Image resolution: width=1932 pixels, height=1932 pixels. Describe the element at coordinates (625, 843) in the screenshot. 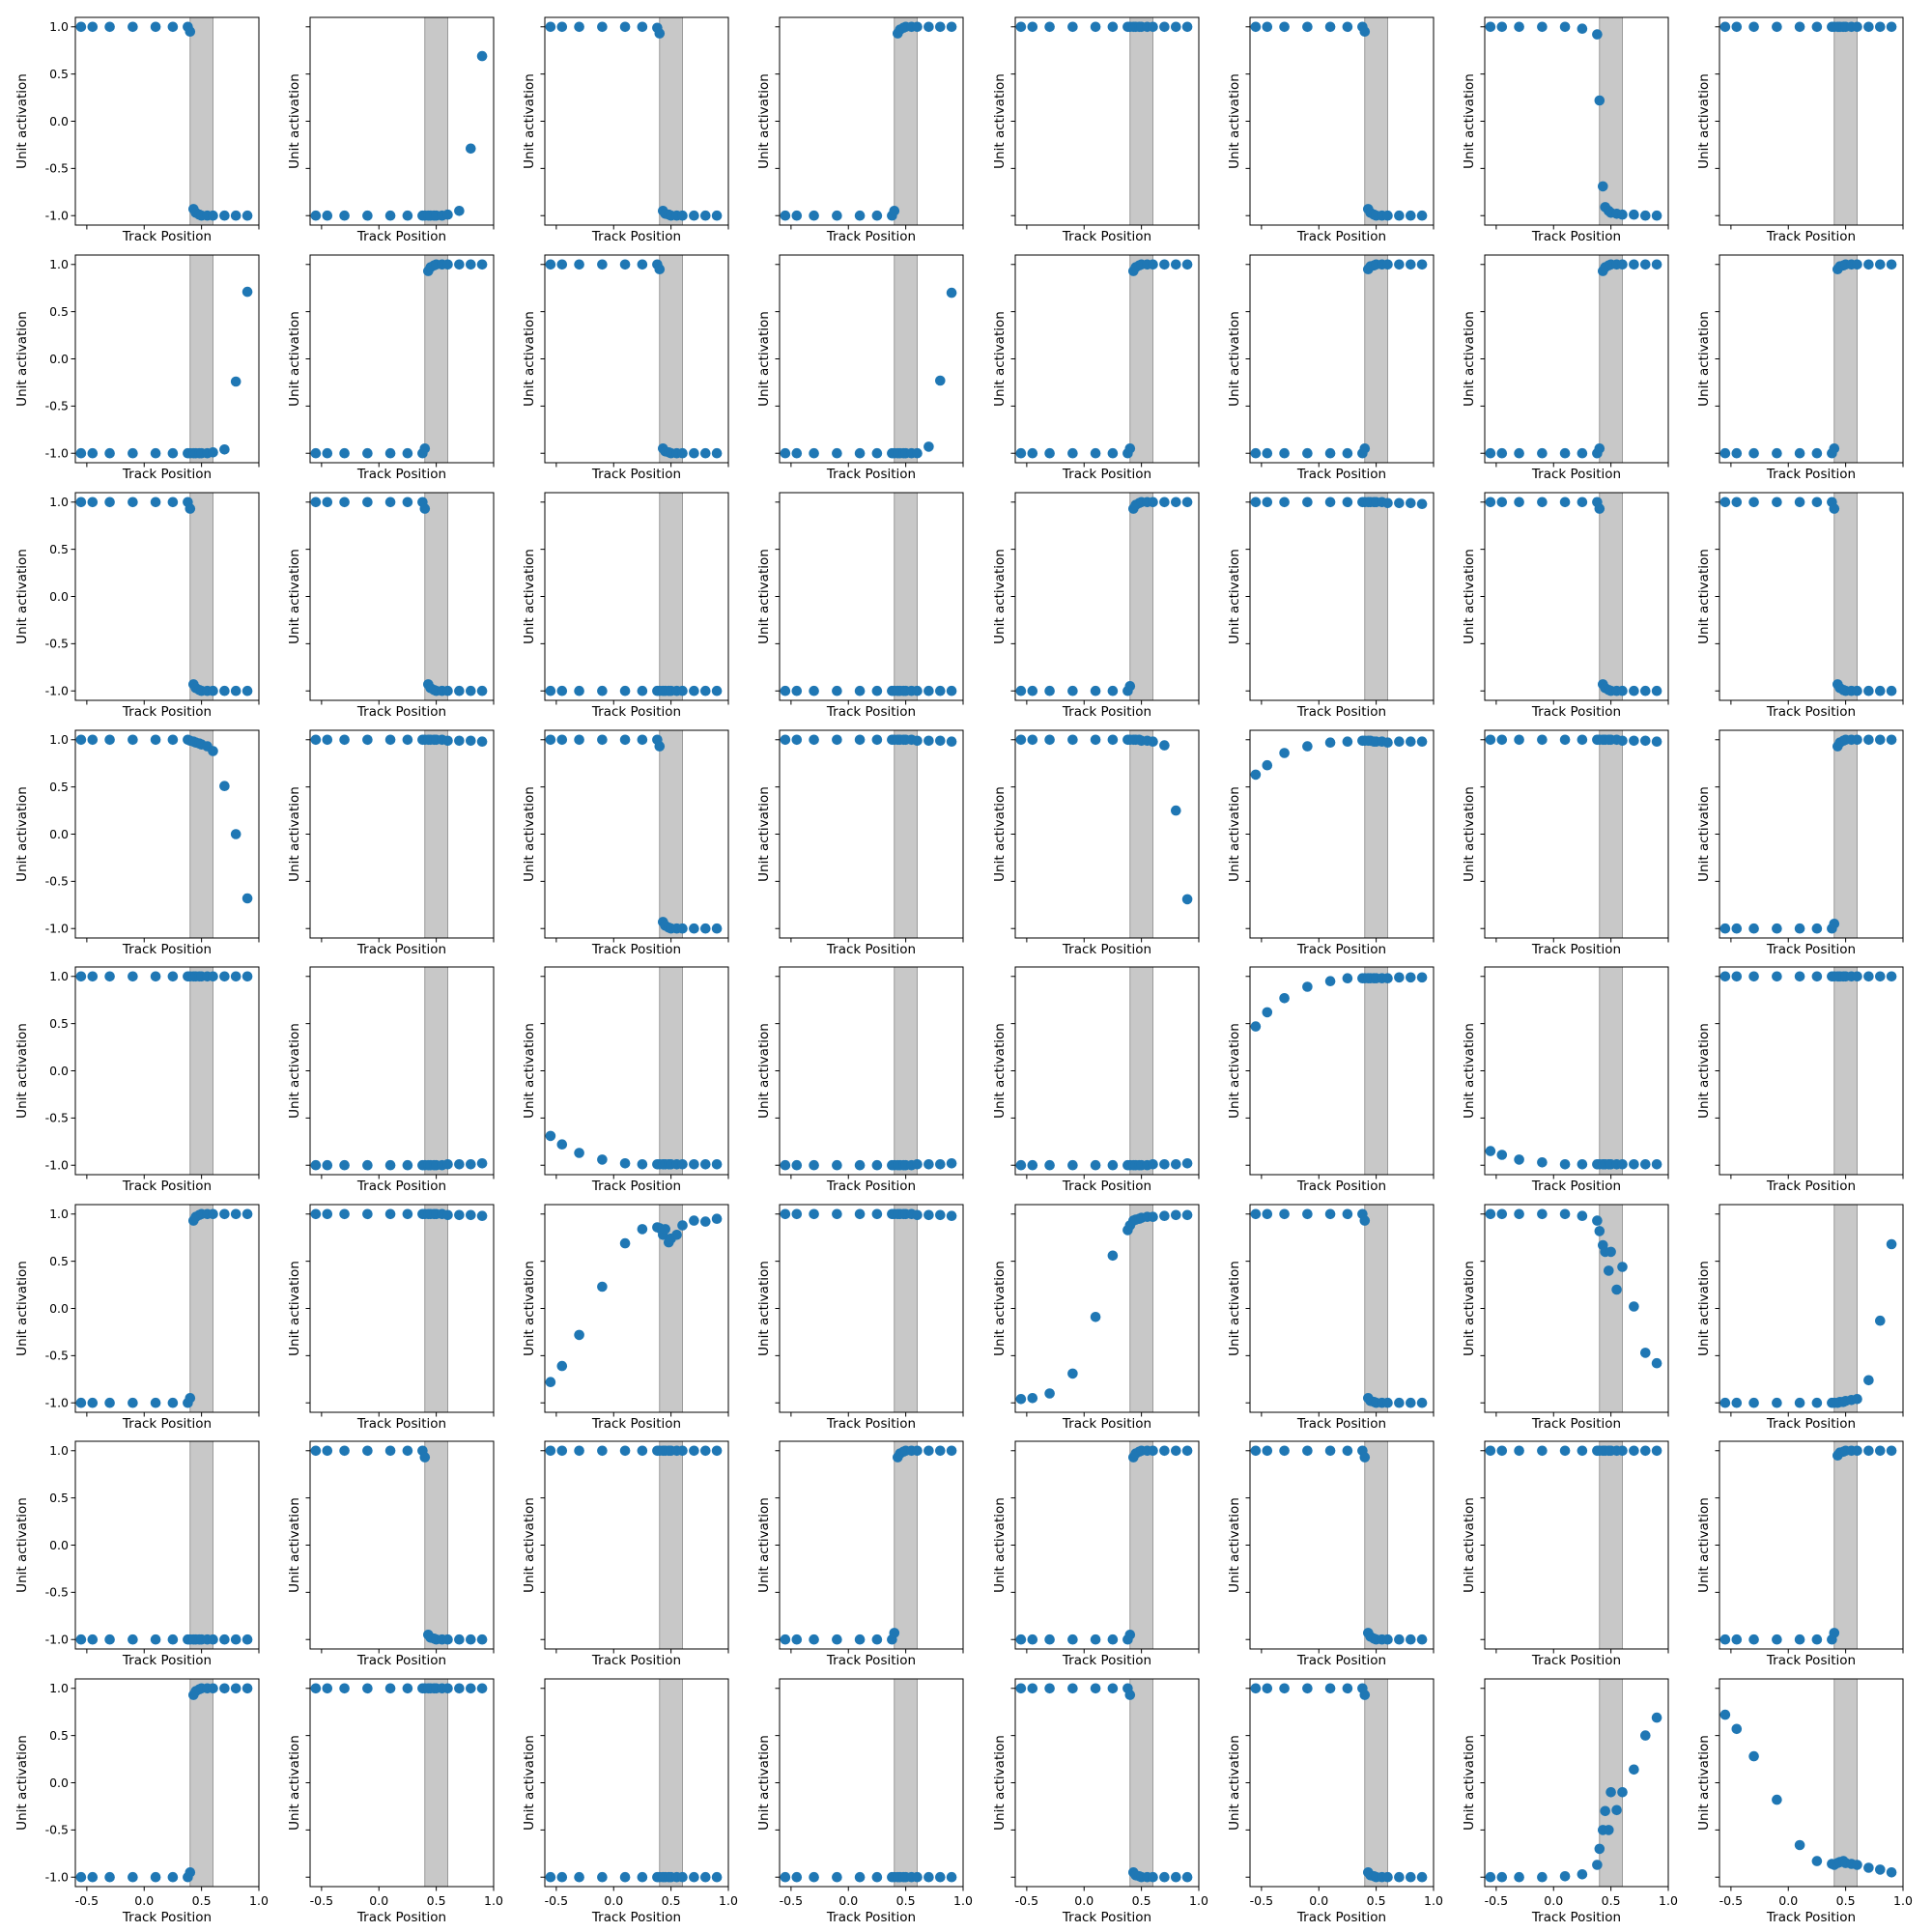

I see `subplot-r4-c3: Track Position Unit activation` at that location.